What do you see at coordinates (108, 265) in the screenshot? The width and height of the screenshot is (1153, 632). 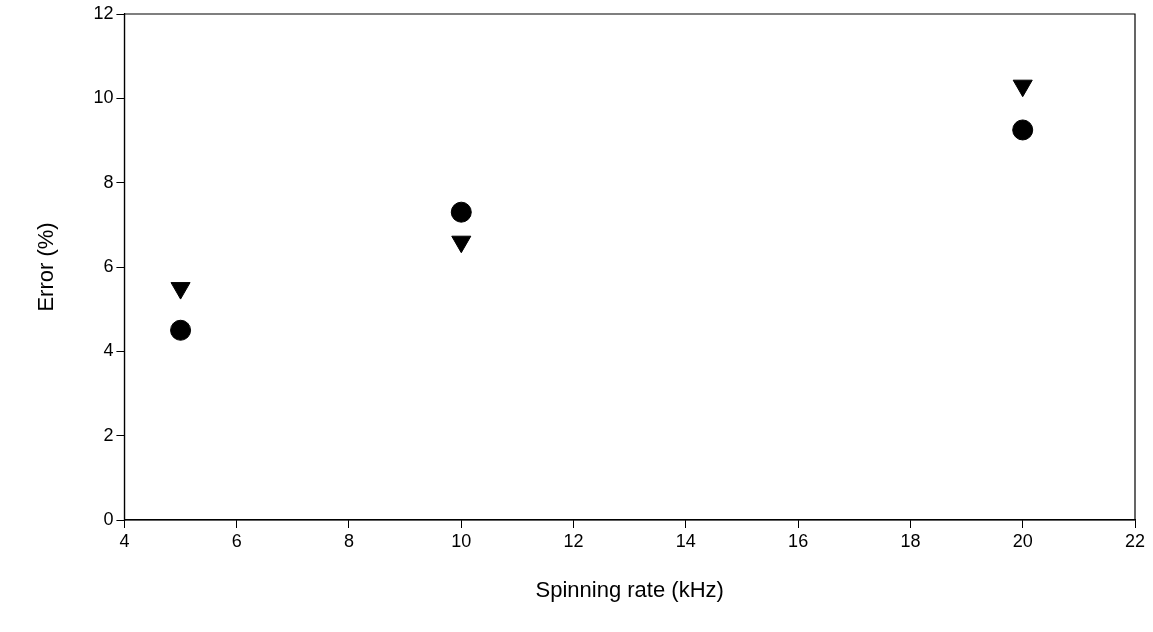 I see `y-tick-label: 6` at bounding box center [108, 265].